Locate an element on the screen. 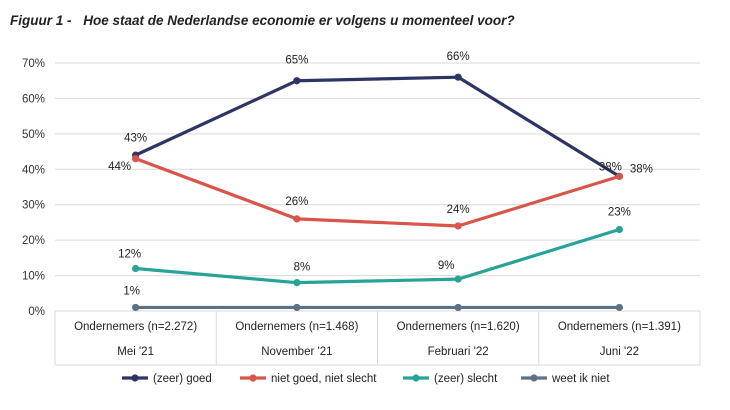 This screenshot has width=730, height=410. y-tick-label: 10% is located at coordinates (33, 277).